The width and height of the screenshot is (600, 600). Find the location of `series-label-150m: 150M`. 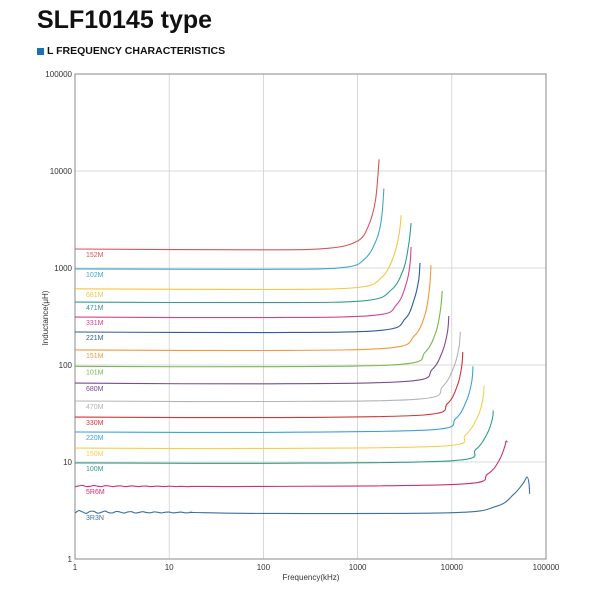

series-label-150m: 150M is located at coordinates (95, 454).